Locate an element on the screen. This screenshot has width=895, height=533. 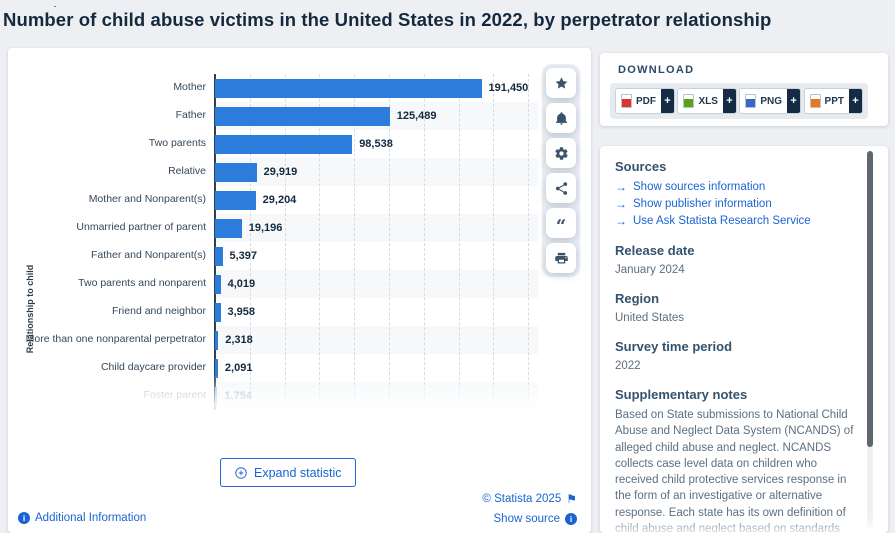
pdf-file-icon is located at coordinates (626, 101).